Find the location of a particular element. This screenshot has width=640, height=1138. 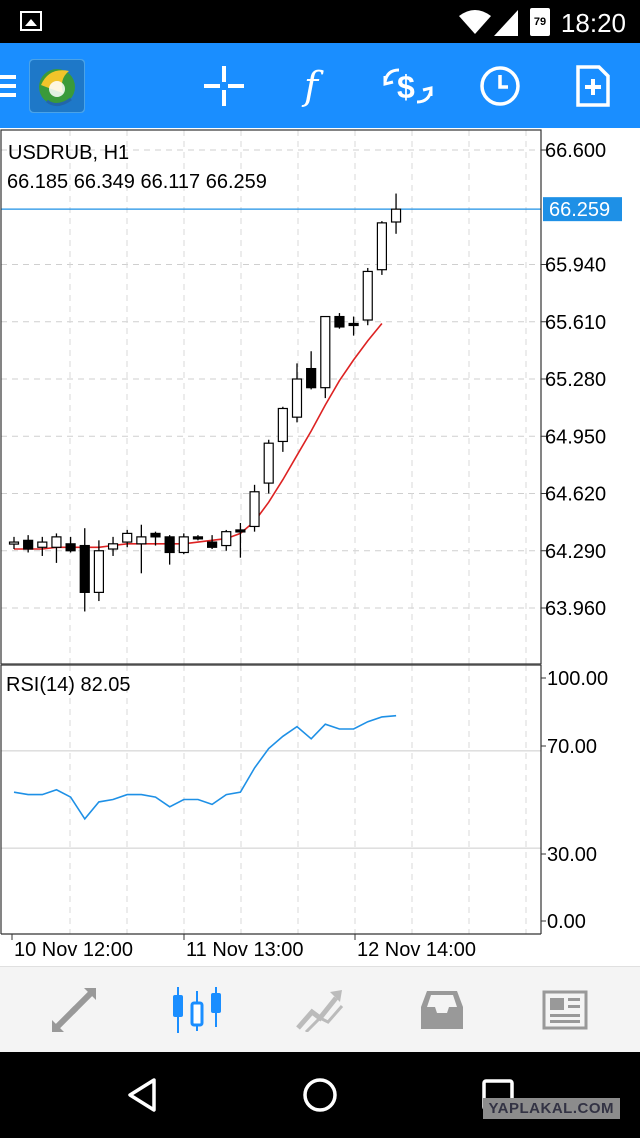

status-bar: 79 18:20 is located at coordinates (320, 21).